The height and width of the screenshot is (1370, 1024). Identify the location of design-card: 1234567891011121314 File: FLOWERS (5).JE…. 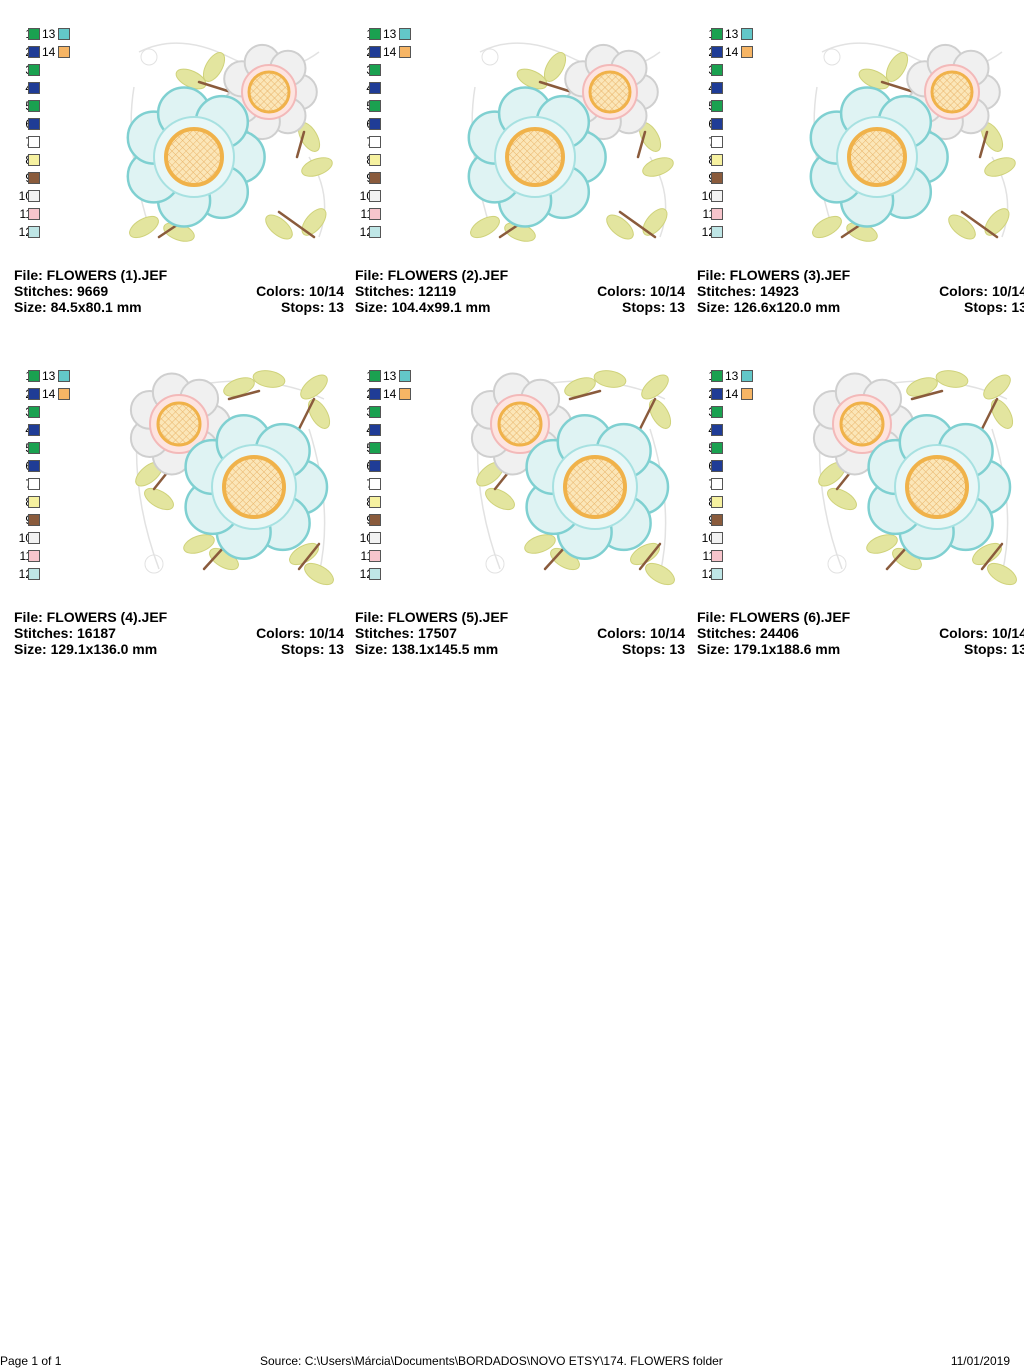
(520, 529).